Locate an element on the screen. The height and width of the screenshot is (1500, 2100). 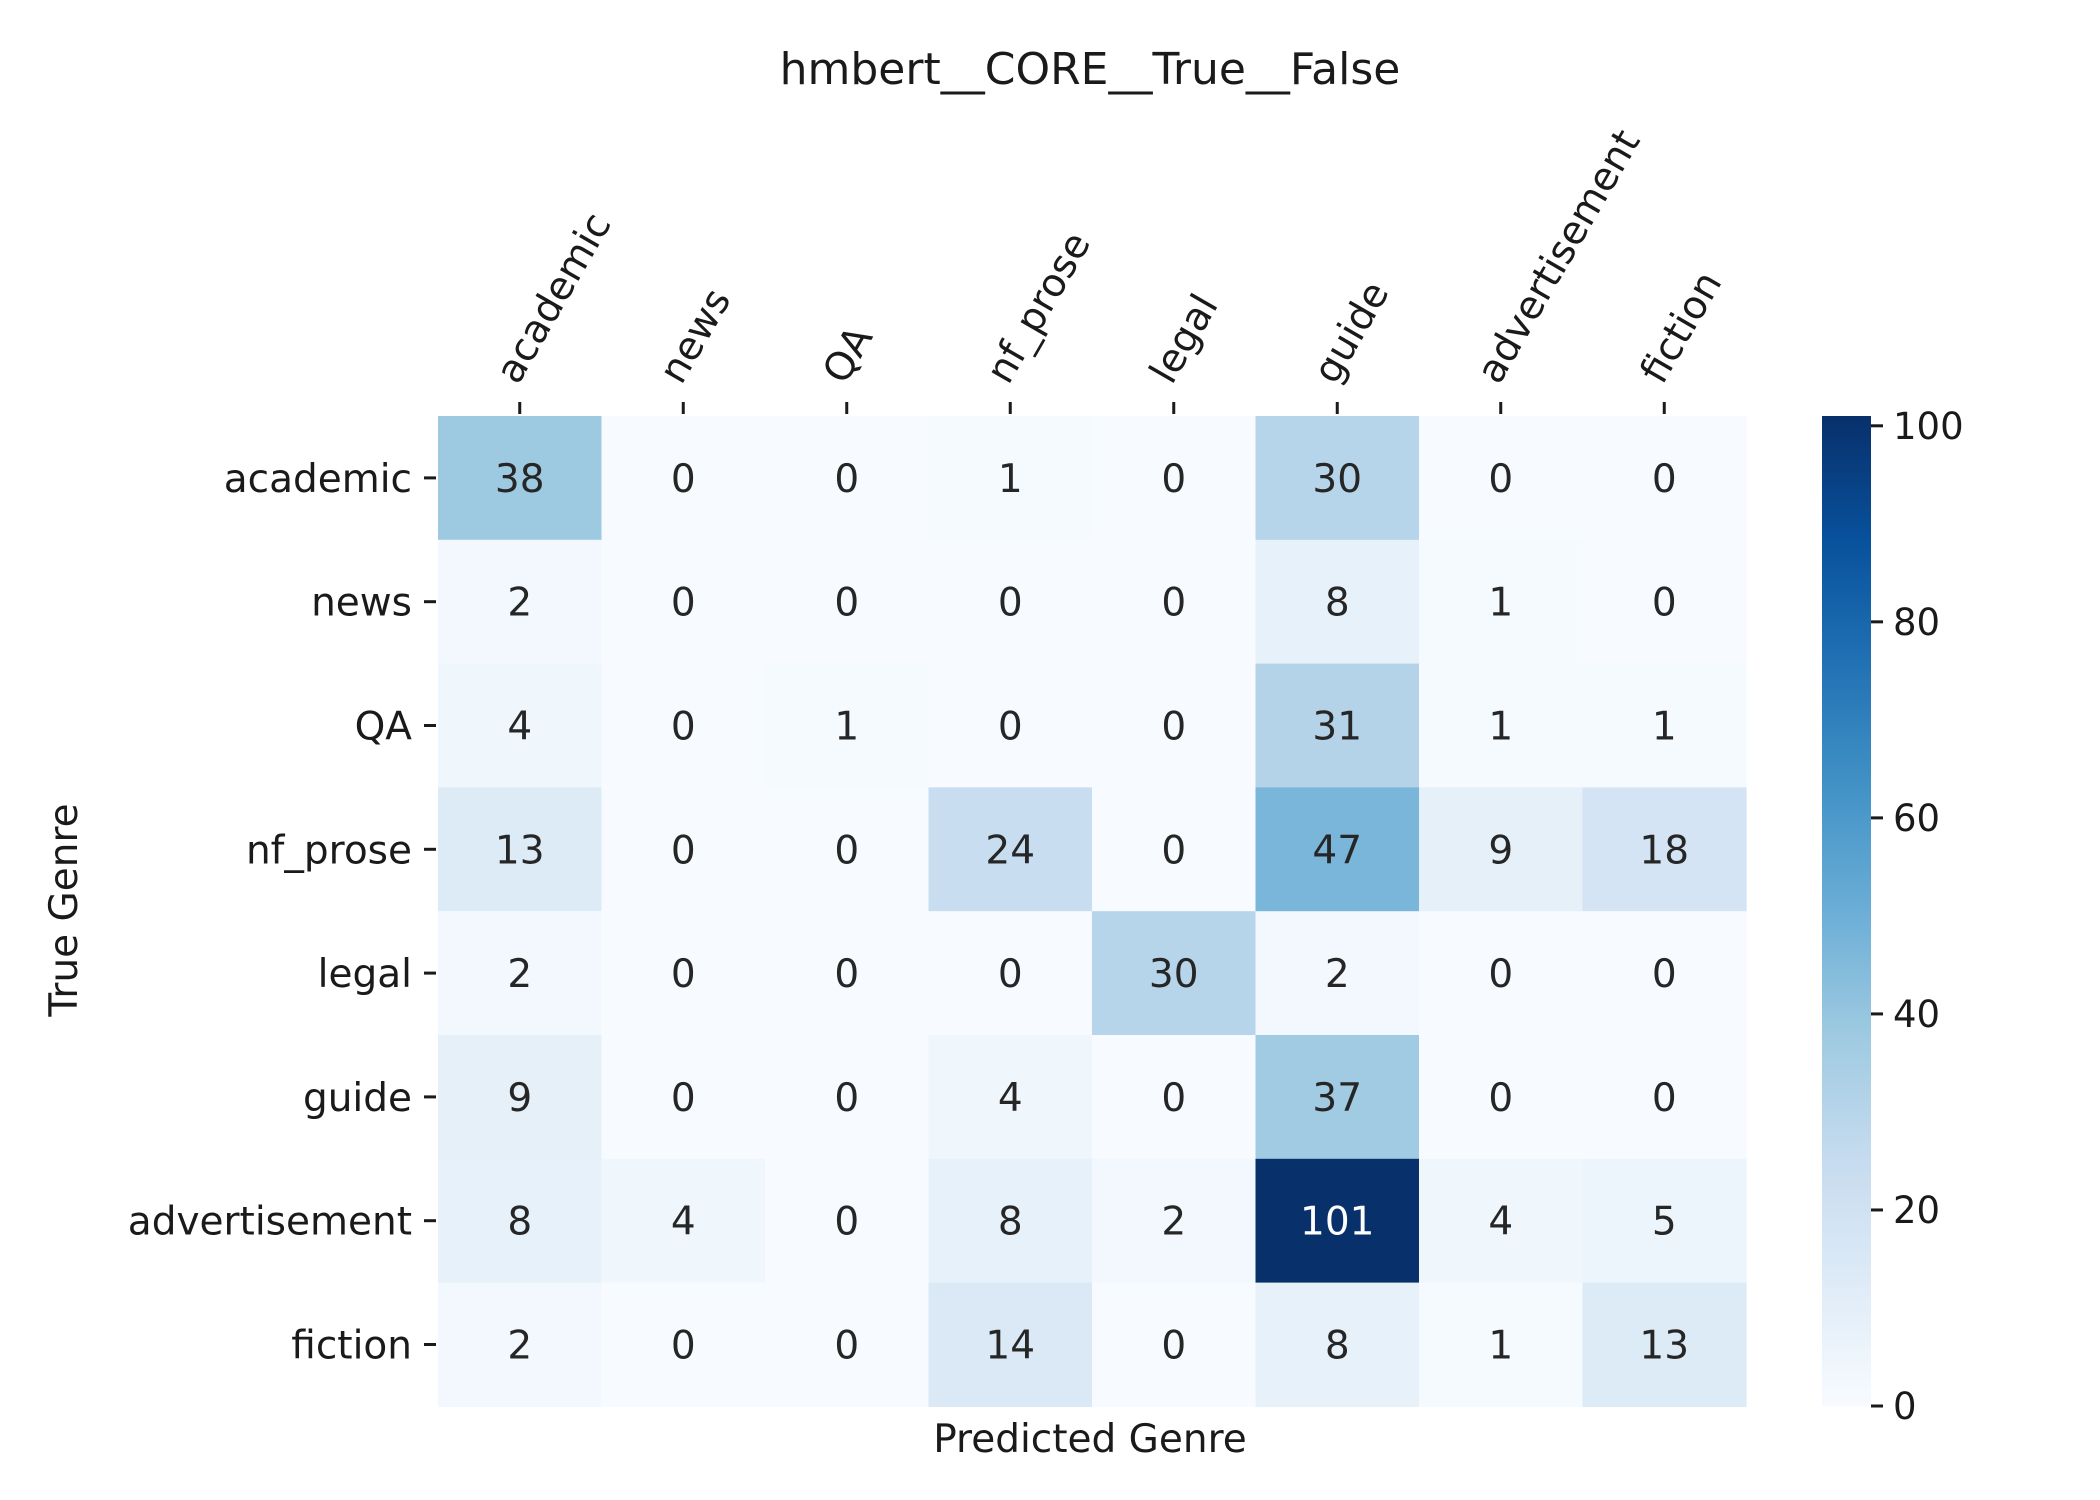
cell-legal-academic is located at coordinates (520, 973).